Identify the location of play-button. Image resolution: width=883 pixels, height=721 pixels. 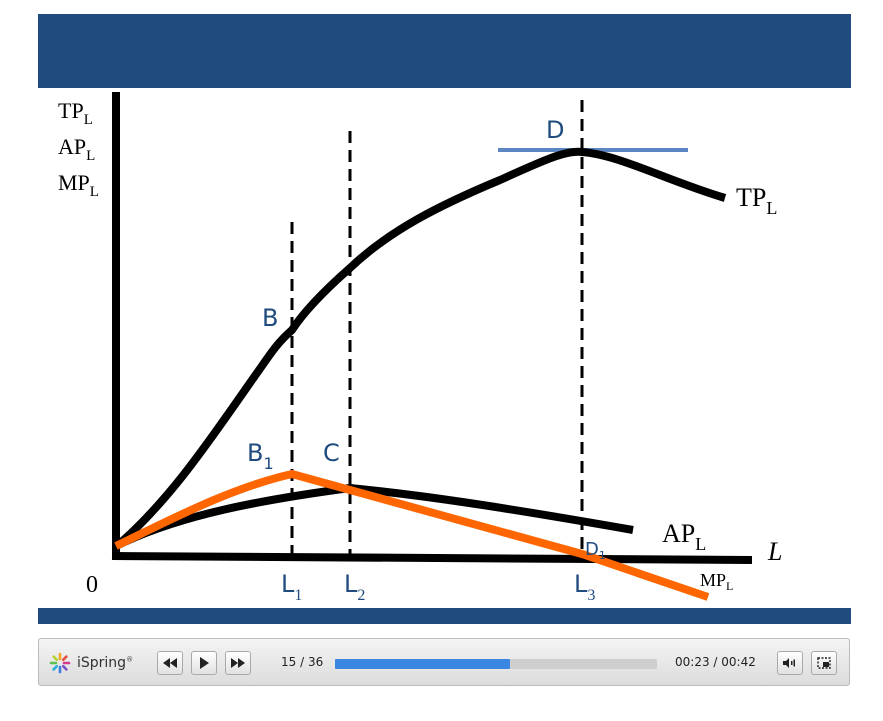
(204, 663).